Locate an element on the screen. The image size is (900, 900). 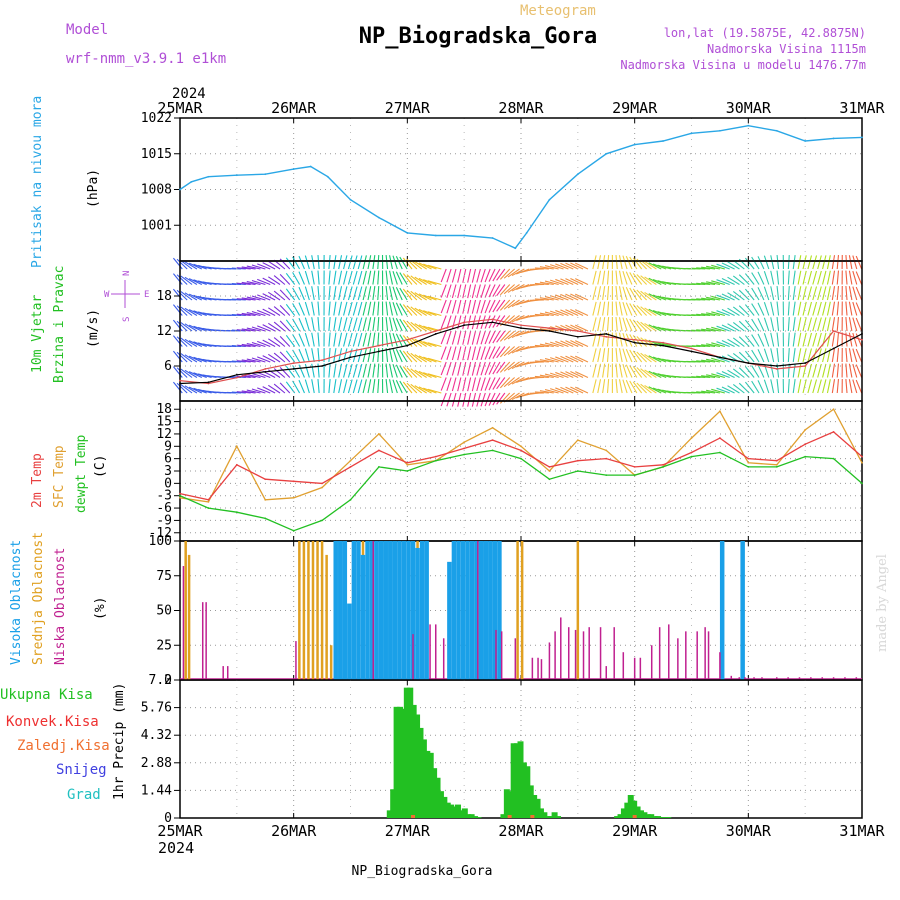
ytick-label-clouds-4: 100 is located at coordinates (160, 541).